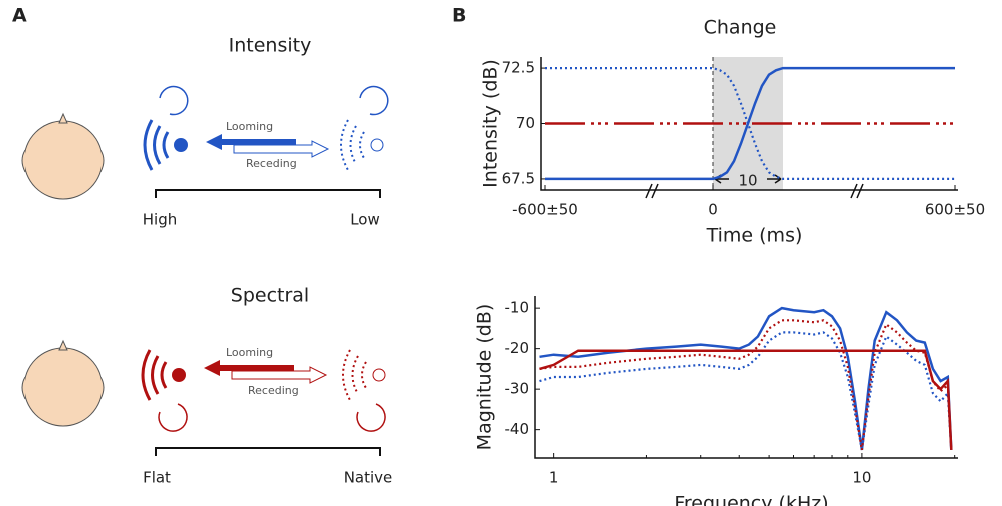 This screenshot has height=506, width=1002. What do you see at coordinates (491, 123) in the screenshot?
I see `y-axis-label: Intensity (dB)` at bounding box center [491, 123].